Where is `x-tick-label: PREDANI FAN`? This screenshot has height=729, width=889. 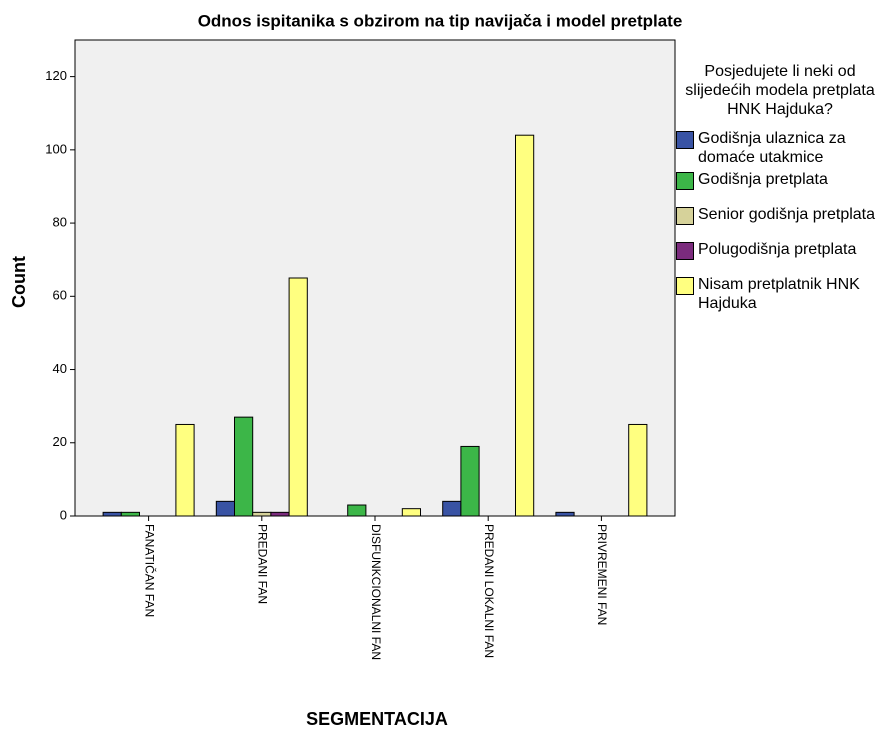
x-tick-label: PREDANI FAN is located at coordinates (263, 564).